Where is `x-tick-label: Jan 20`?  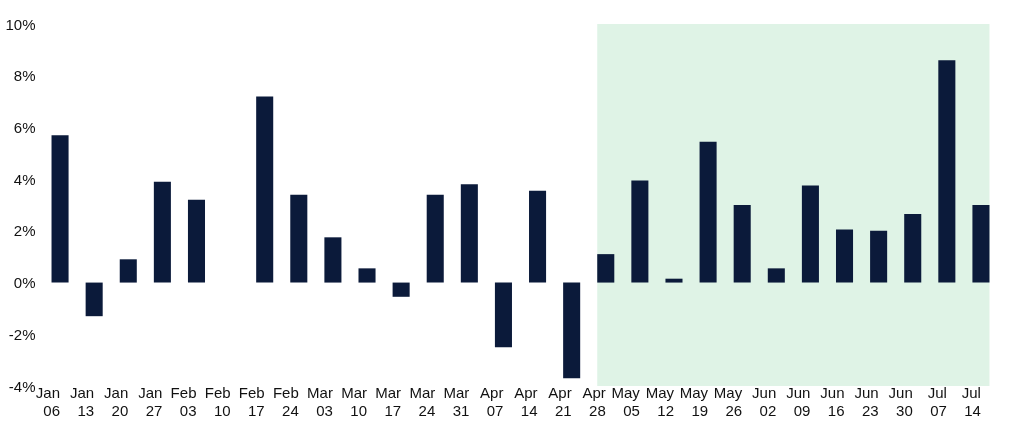 x-tick-label: Jan 20 is located at coordinates (116, 401).